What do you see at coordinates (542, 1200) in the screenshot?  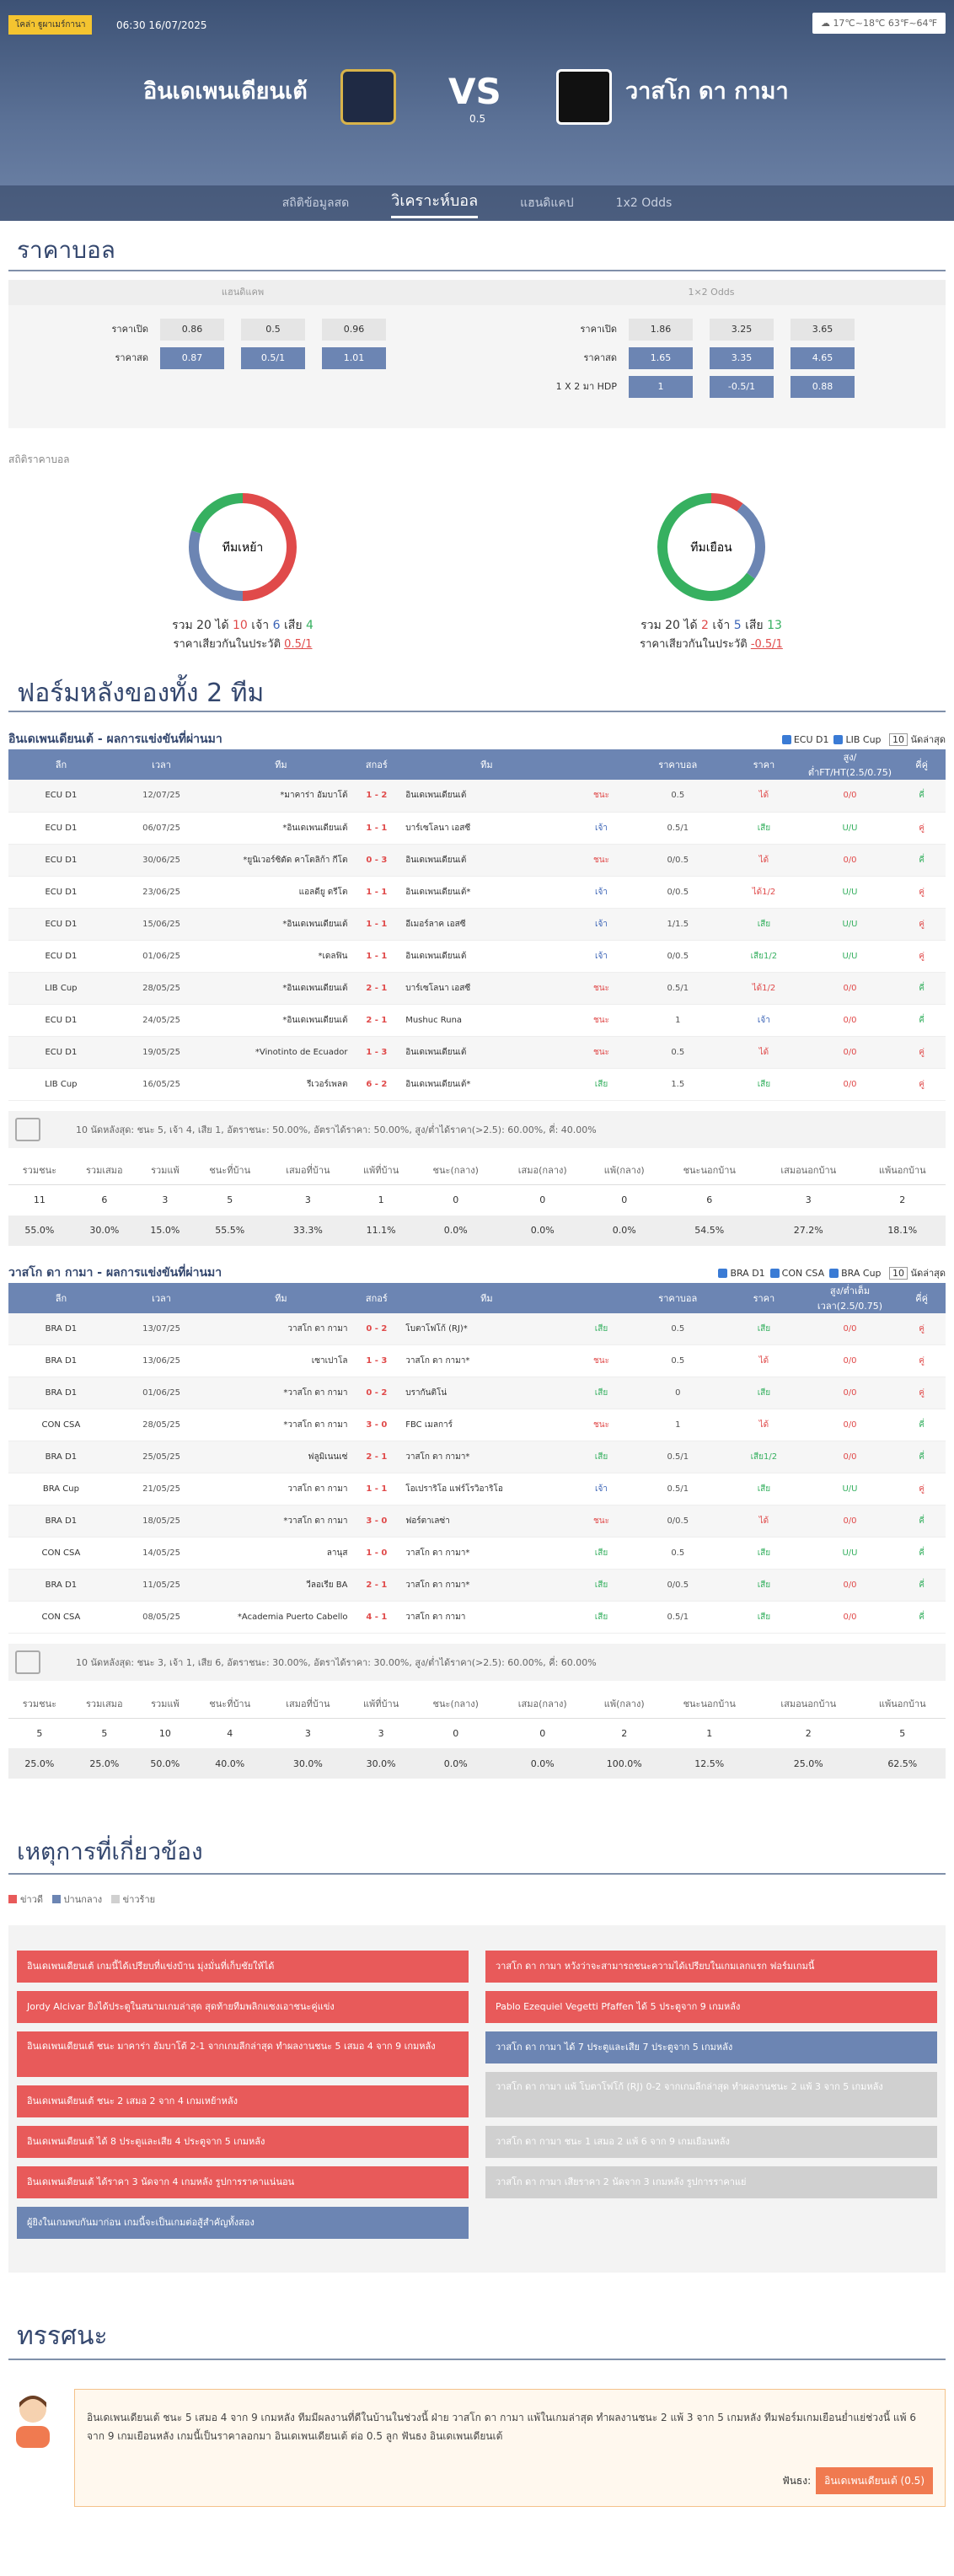 I see `record-count: 0` at bounding box center [542, 1200].